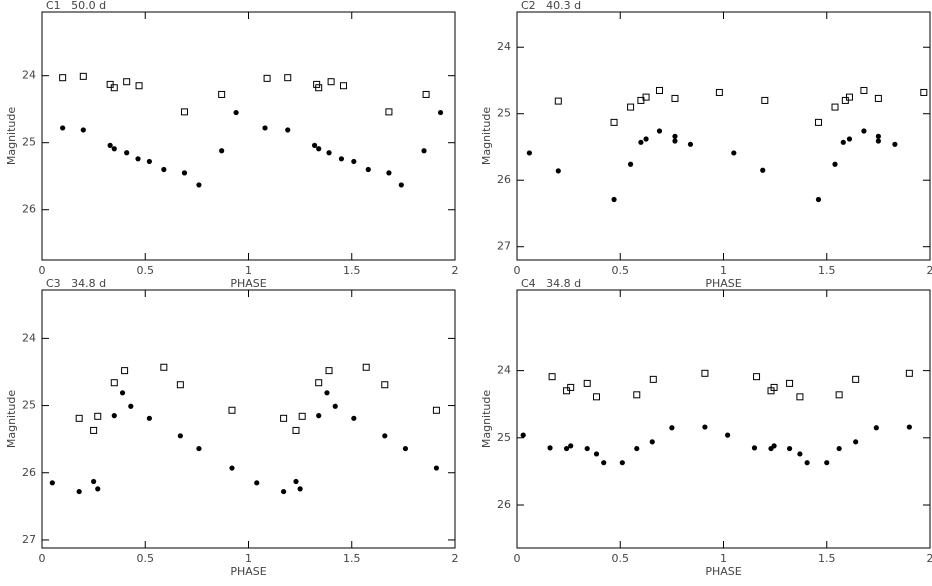 This screenshot has width=932, height=586. What do you see at coordinates (504, 437) in the screenshot?
I see `y-tick-label: 25` at bounding box center [504, 437].